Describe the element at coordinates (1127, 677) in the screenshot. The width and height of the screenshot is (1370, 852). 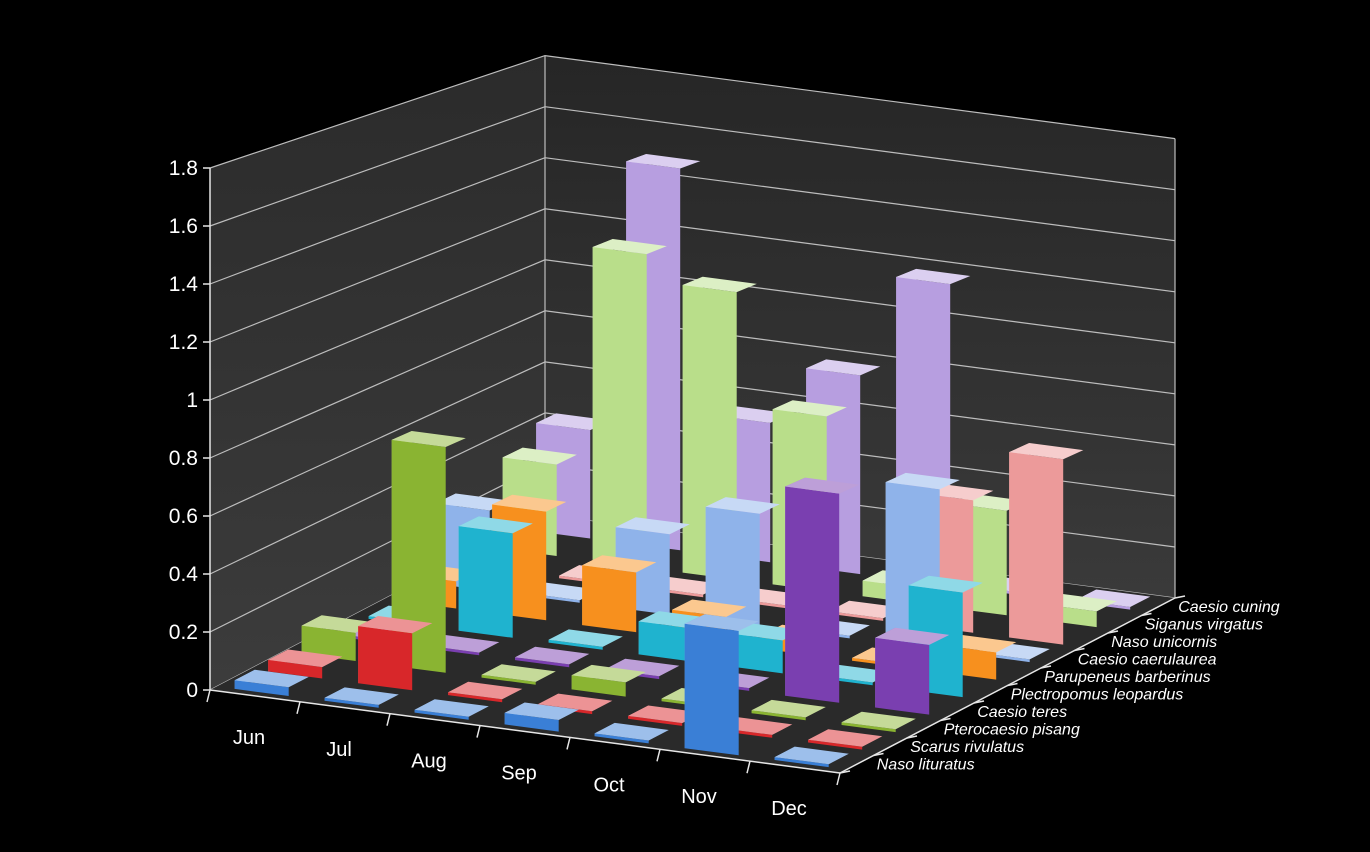
I see `series-label: Parupeneus barberinus` at that location.